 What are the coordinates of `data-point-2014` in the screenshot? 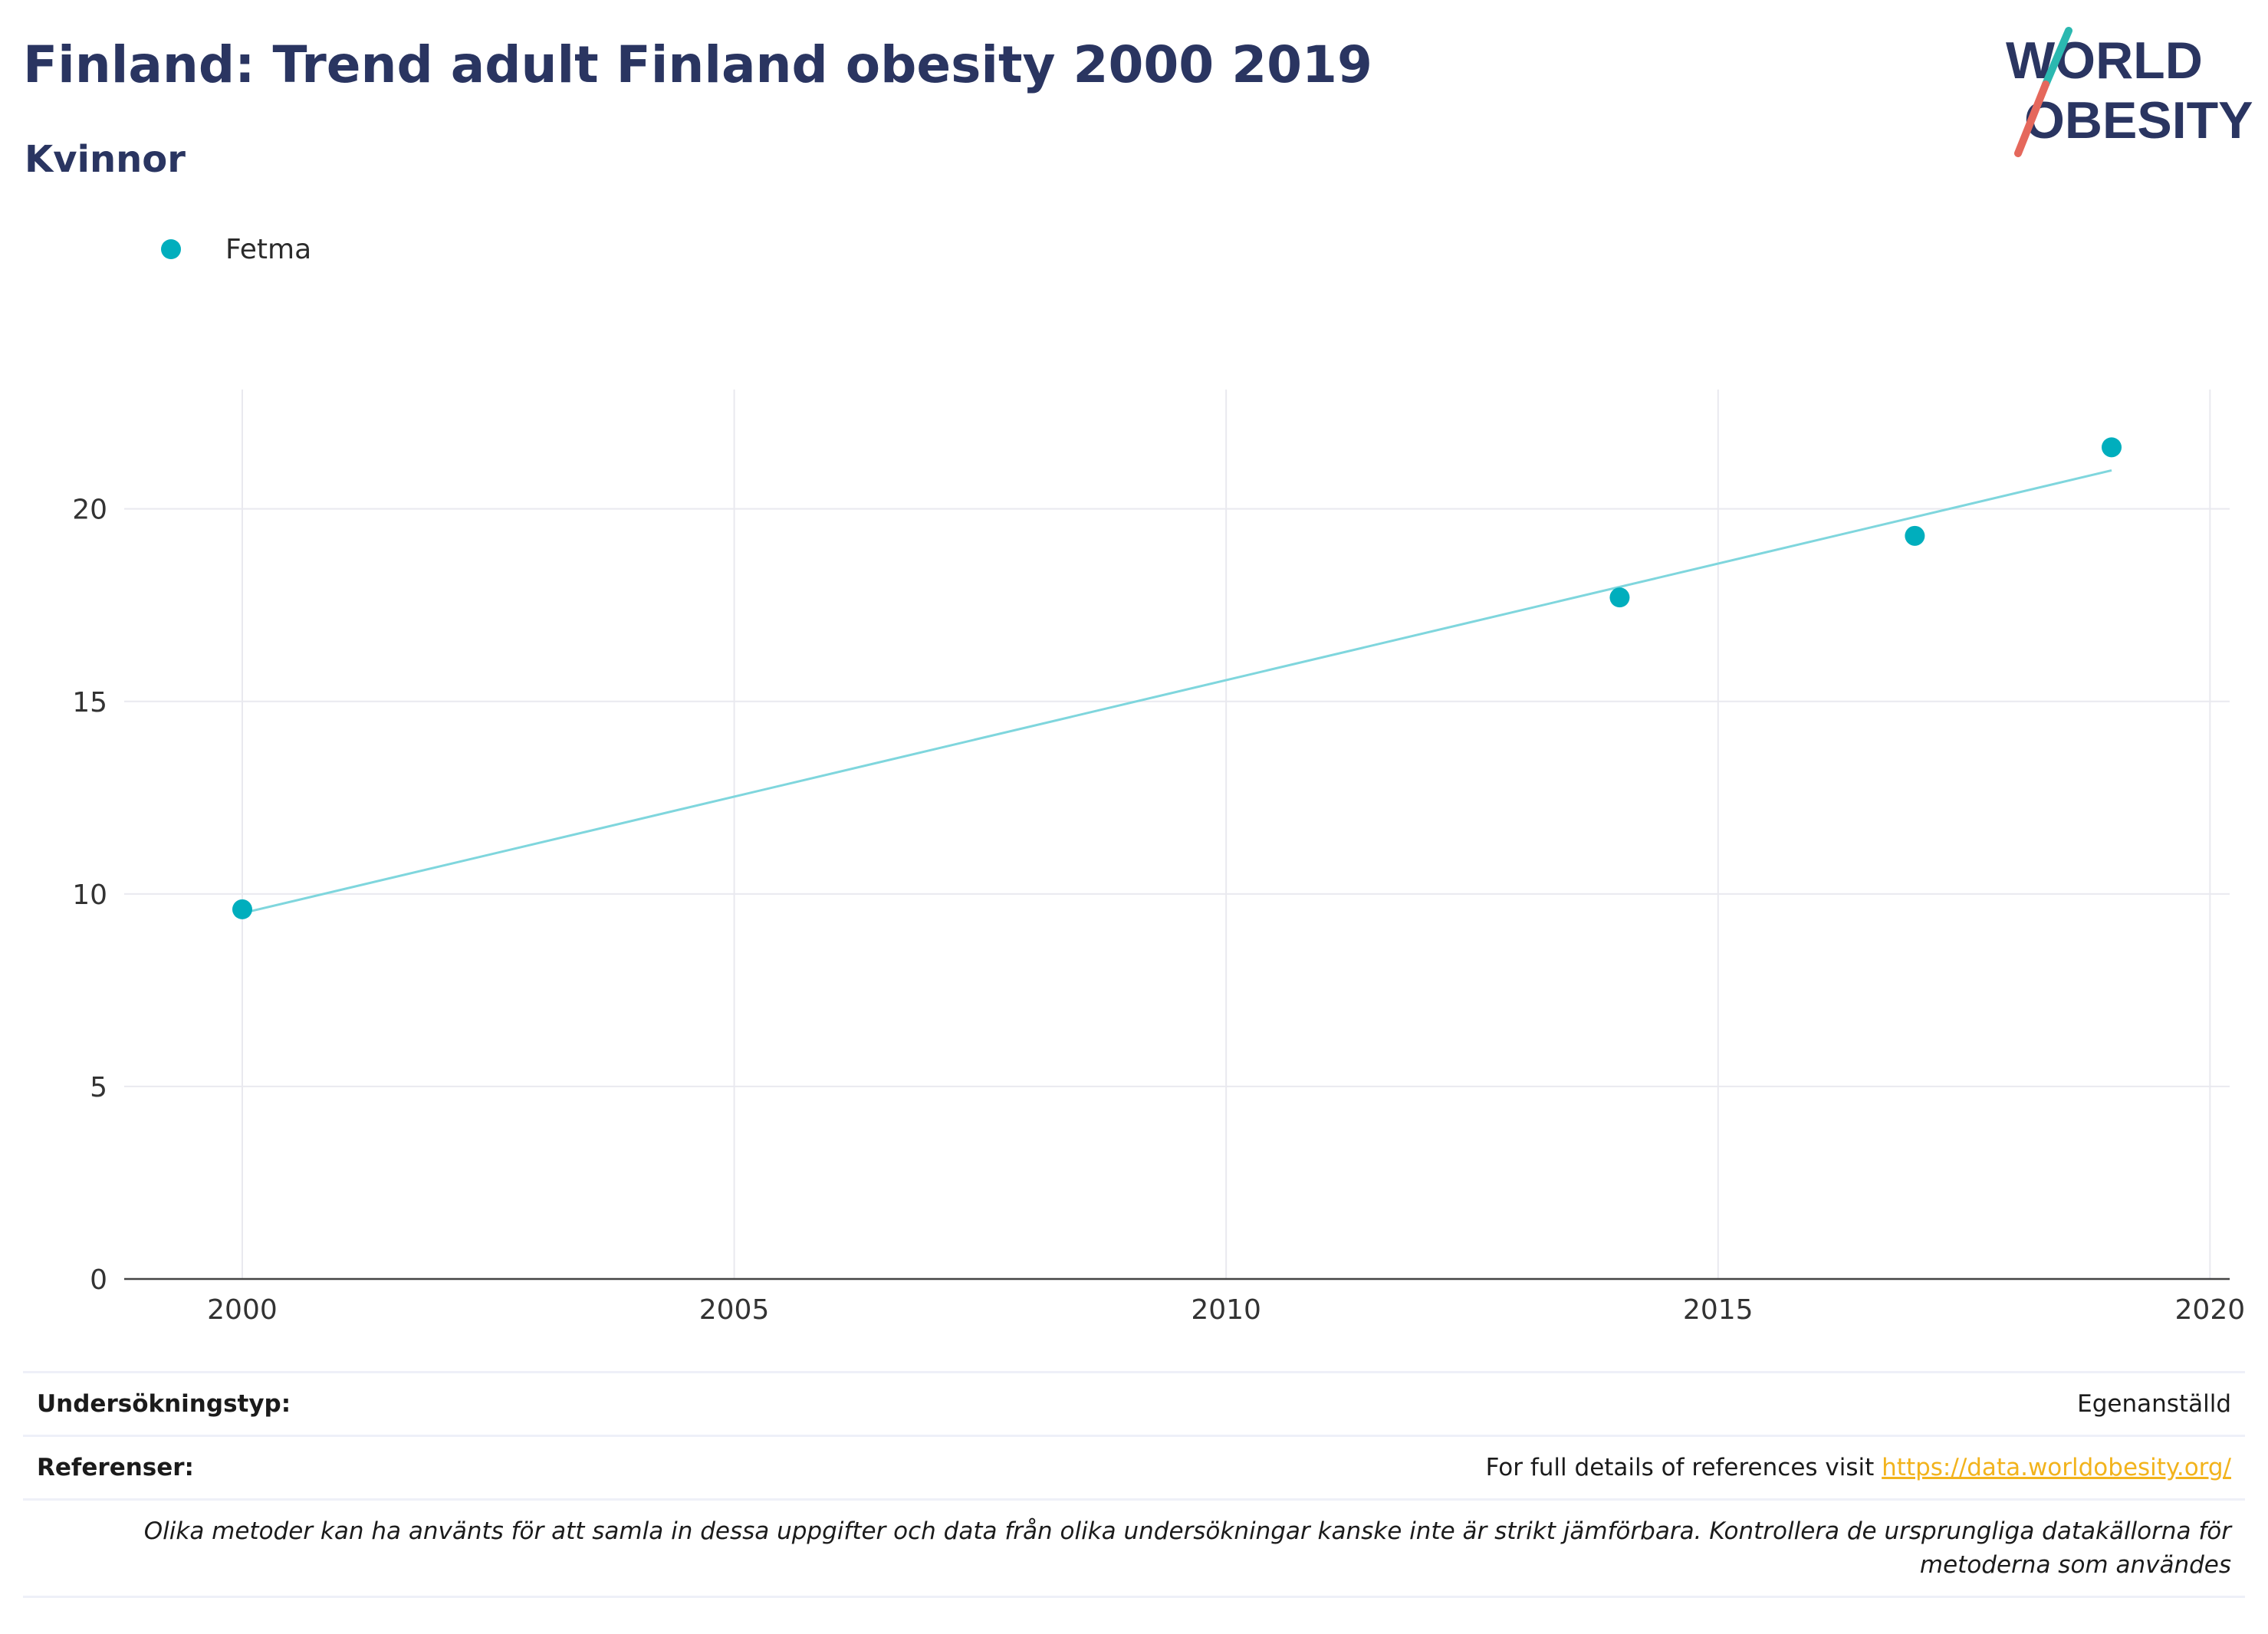 It's located at (1619, 598).